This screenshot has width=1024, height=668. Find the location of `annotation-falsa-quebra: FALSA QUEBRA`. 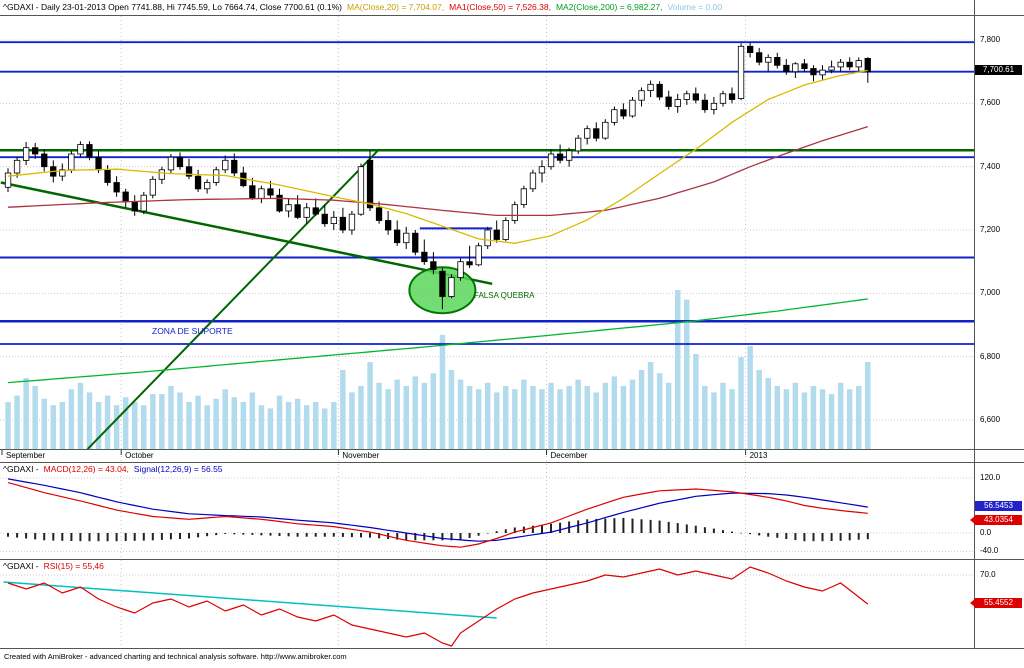

annotation-falsa-quebra: FALSA QUEBRA is located at coordinates (504, 295).